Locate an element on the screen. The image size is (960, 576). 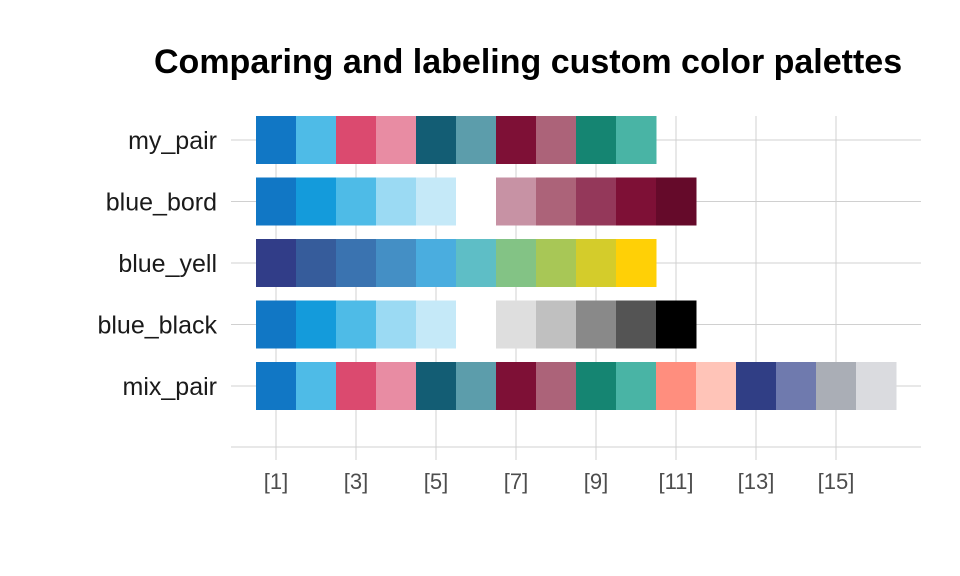
row-label-my_pair: my_pair is located at coordinates (172, 141).